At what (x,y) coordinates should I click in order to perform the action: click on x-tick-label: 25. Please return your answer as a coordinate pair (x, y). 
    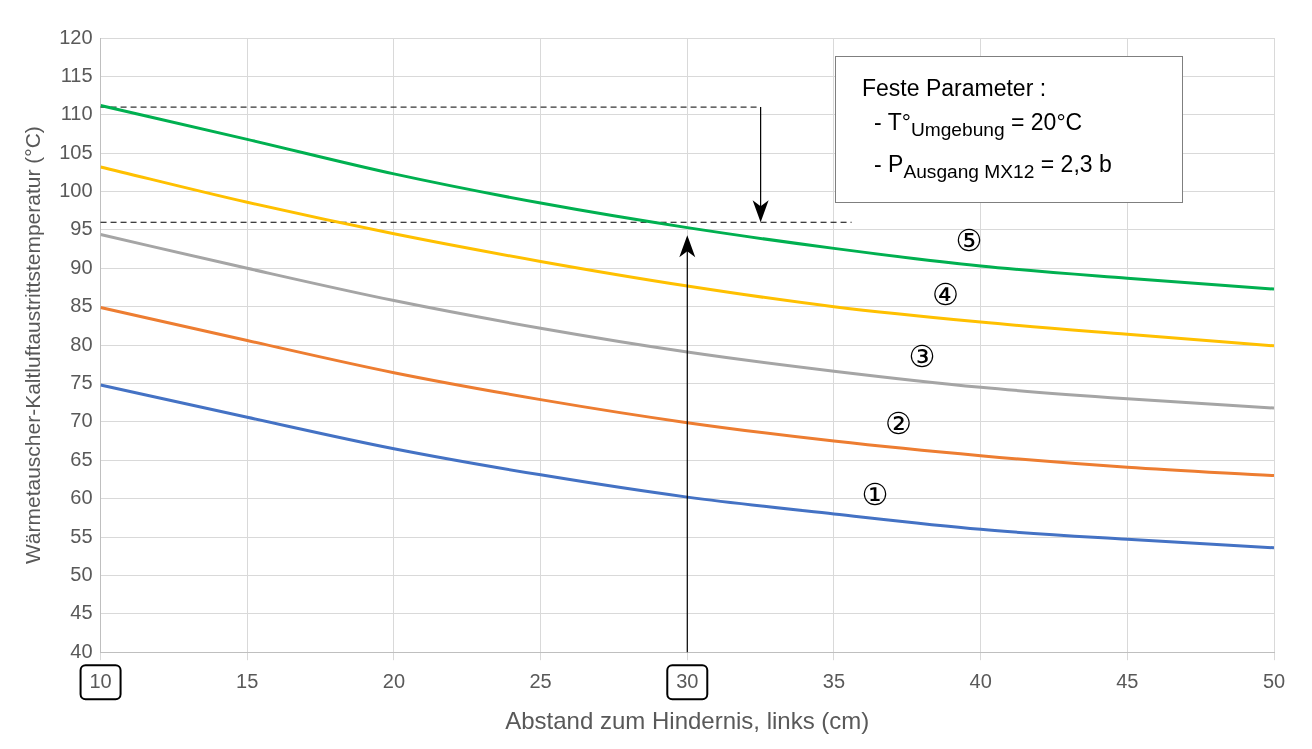
    Looking at the image, I should click on (540, 680).